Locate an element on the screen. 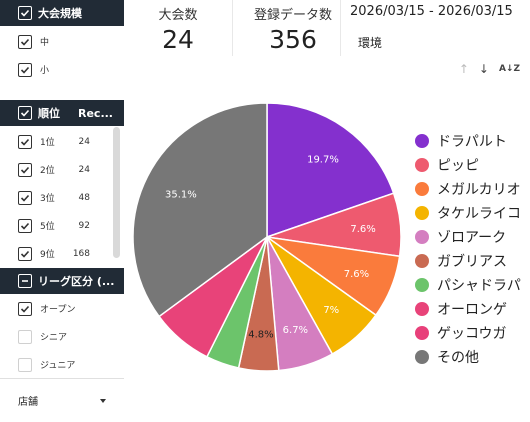 The image size is (530, 422). filter-option: 中 is located at coordinates (56, 41).